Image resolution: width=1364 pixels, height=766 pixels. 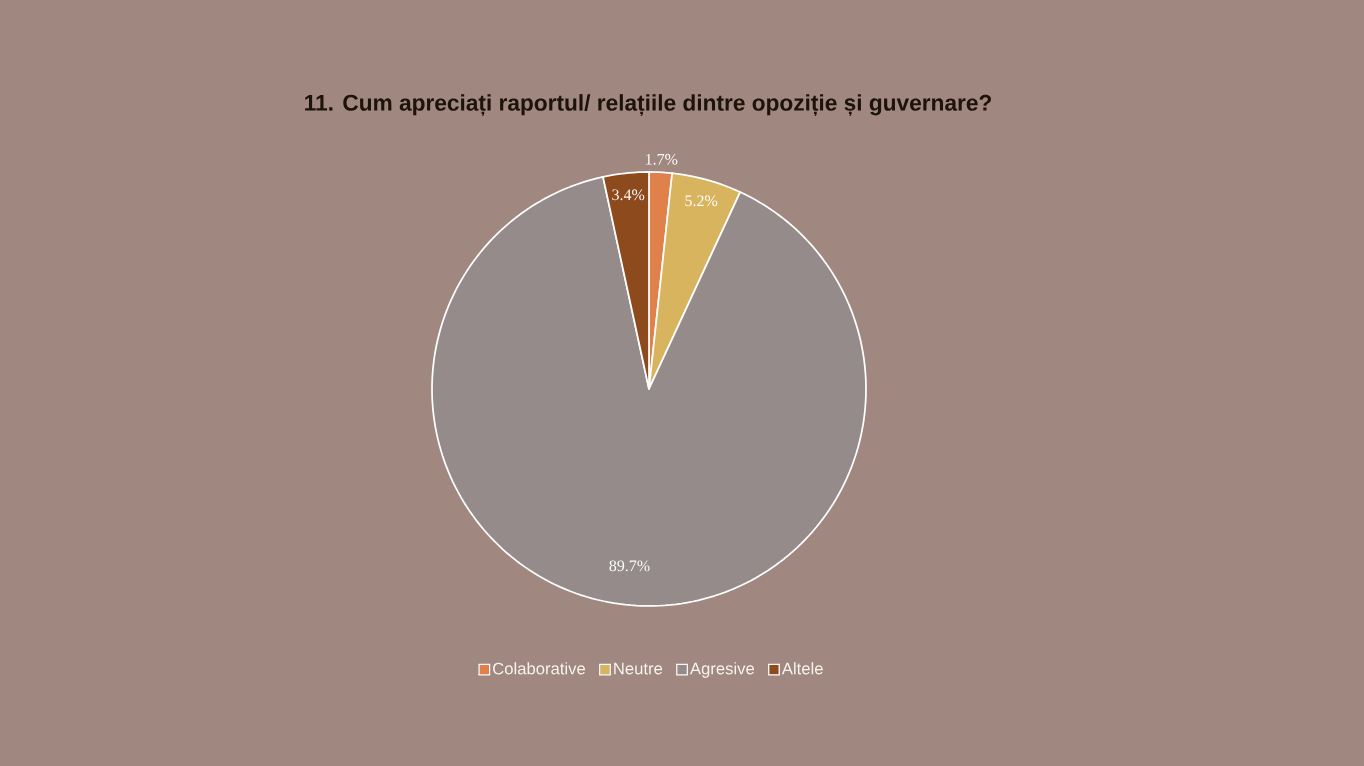 What do you see at coordinates (662, 159) in the screenshot?
I see `data-label: 1.7%` at bounding box center [662, 159].